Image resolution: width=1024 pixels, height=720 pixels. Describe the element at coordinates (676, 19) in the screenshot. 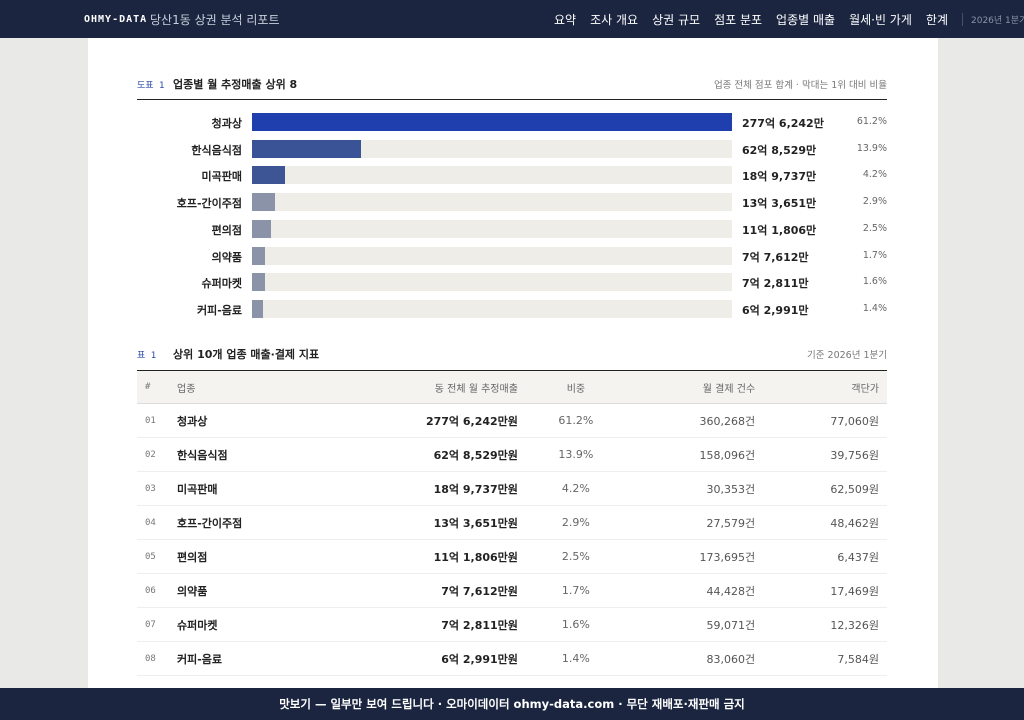

I see `nav-link: 상권 규모` at that location.